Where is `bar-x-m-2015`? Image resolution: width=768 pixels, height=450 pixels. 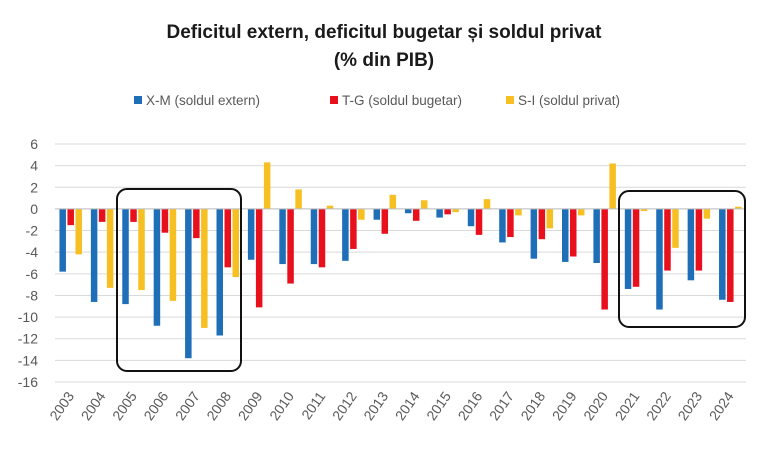 bar-x-m-2015 is located at coordinates (439, 213).